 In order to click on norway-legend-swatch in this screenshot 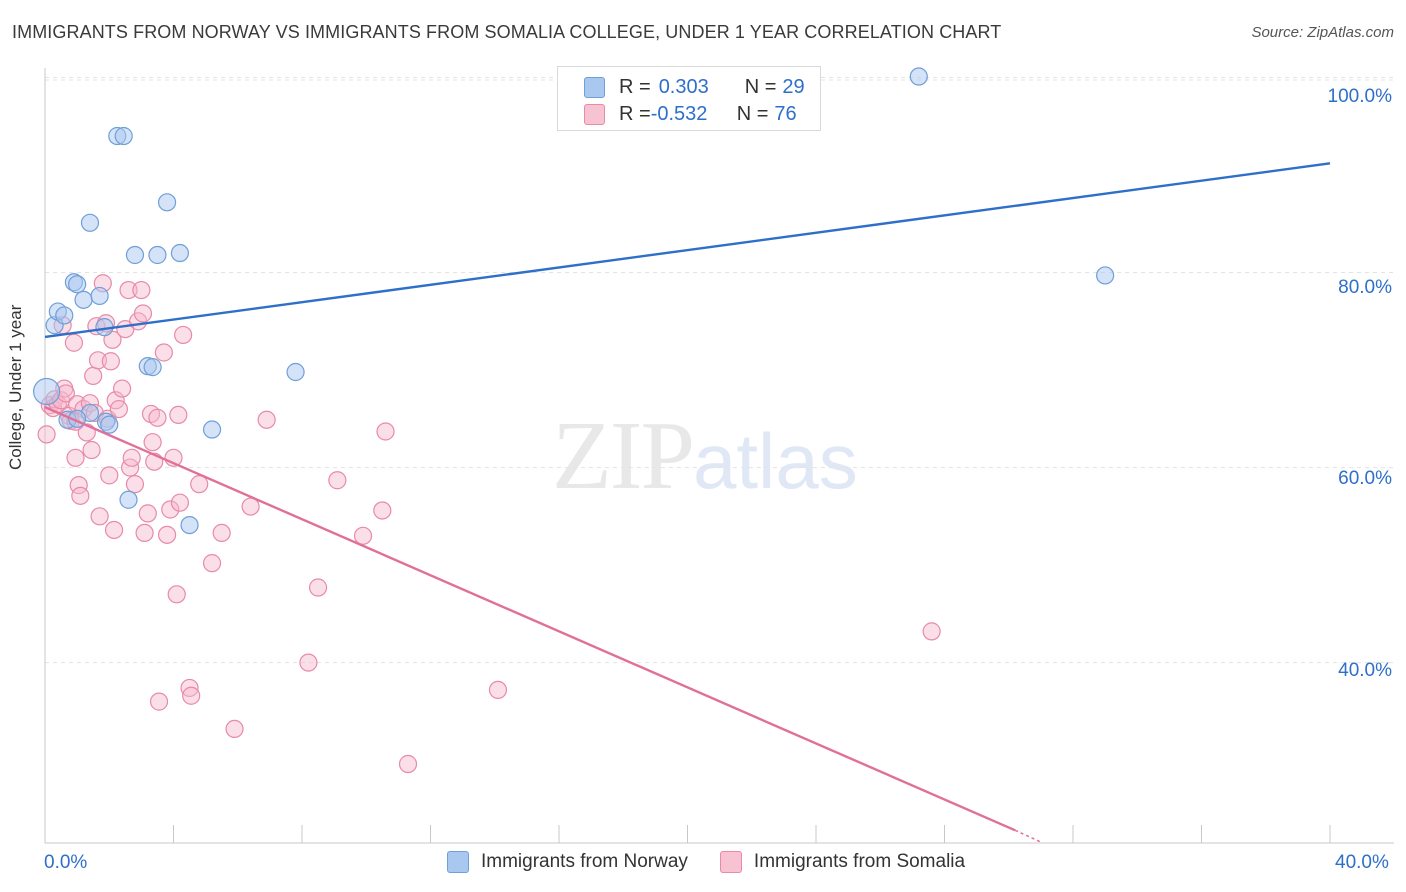, I will do `click(458, 862)`.